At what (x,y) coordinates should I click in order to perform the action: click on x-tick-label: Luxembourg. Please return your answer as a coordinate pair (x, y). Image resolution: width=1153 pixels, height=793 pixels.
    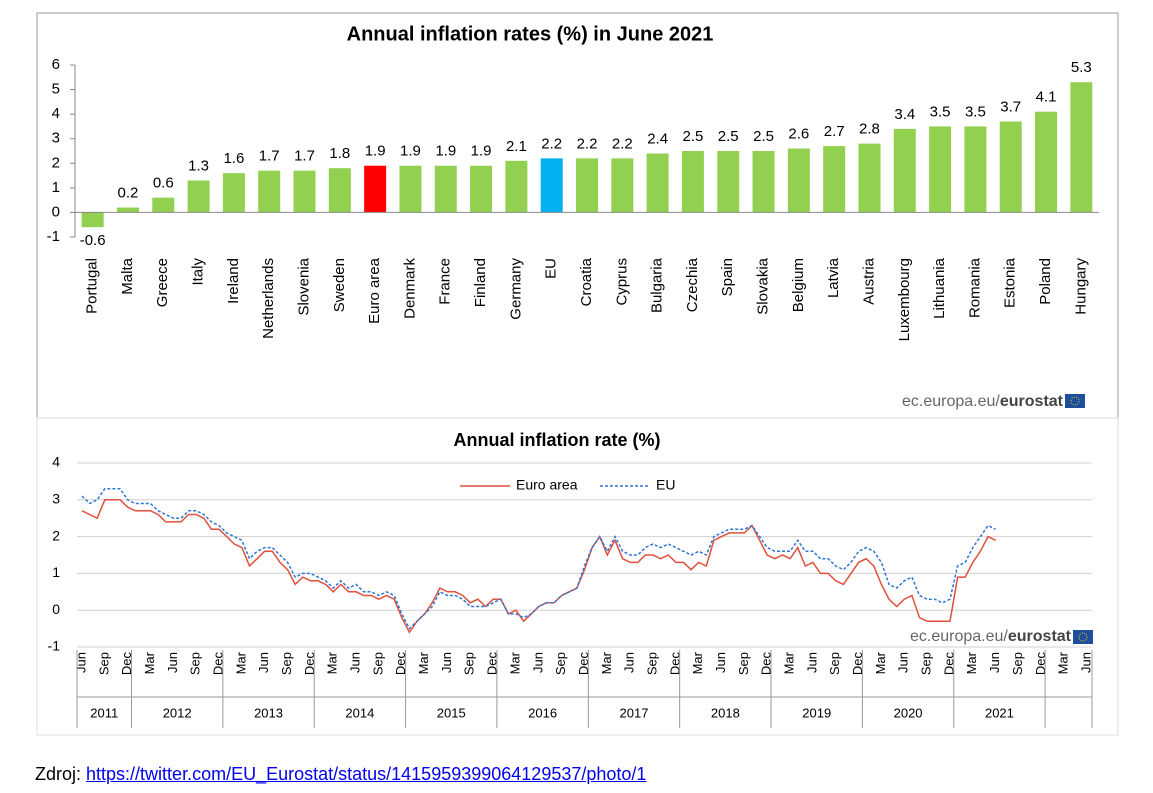
    Looking at the image, I should click on (904, 299).